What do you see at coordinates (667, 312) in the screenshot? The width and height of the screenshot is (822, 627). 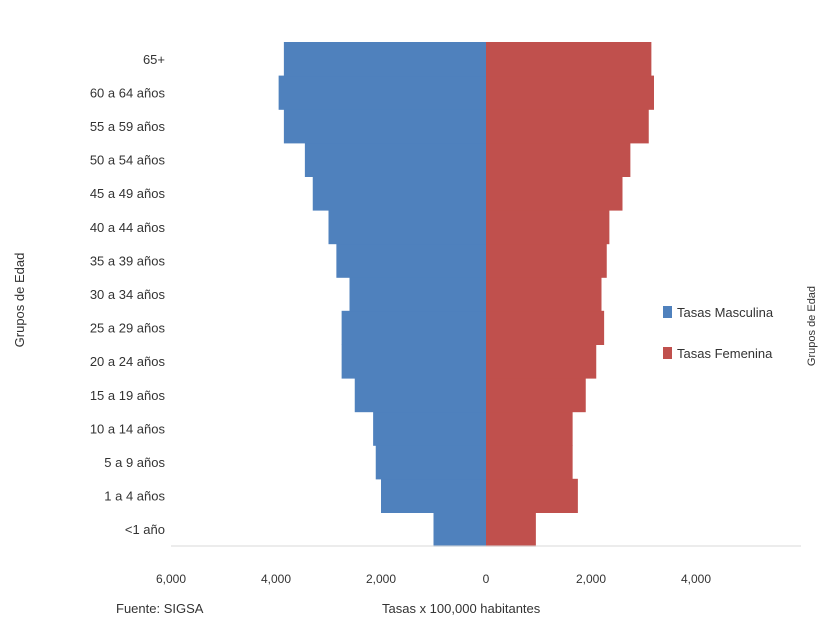 I see `legend-swatch-masculina` at bounding box center [667, 312].